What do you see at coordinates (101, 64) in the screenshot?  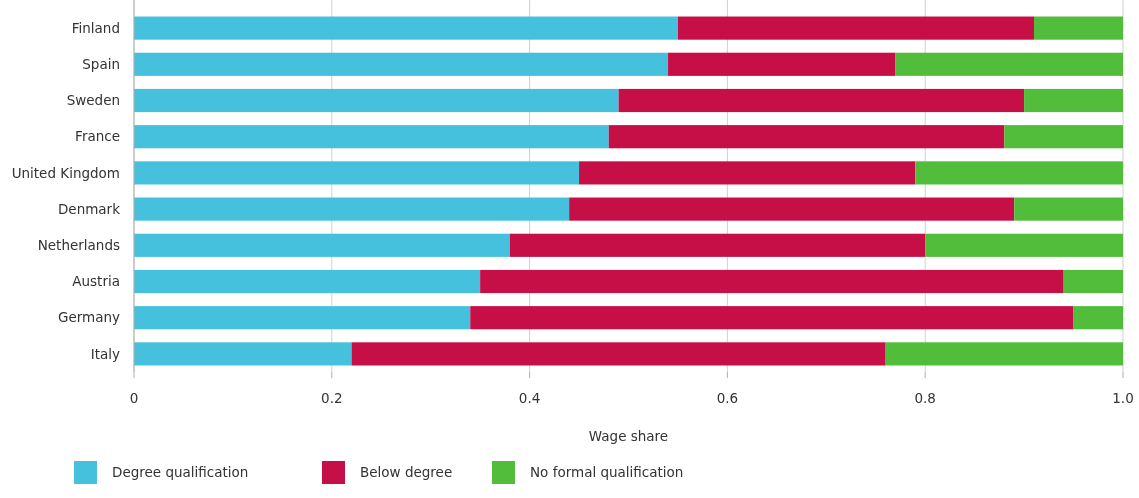 I see `y-tick-label: Spain` at bounding box center [101, 64].